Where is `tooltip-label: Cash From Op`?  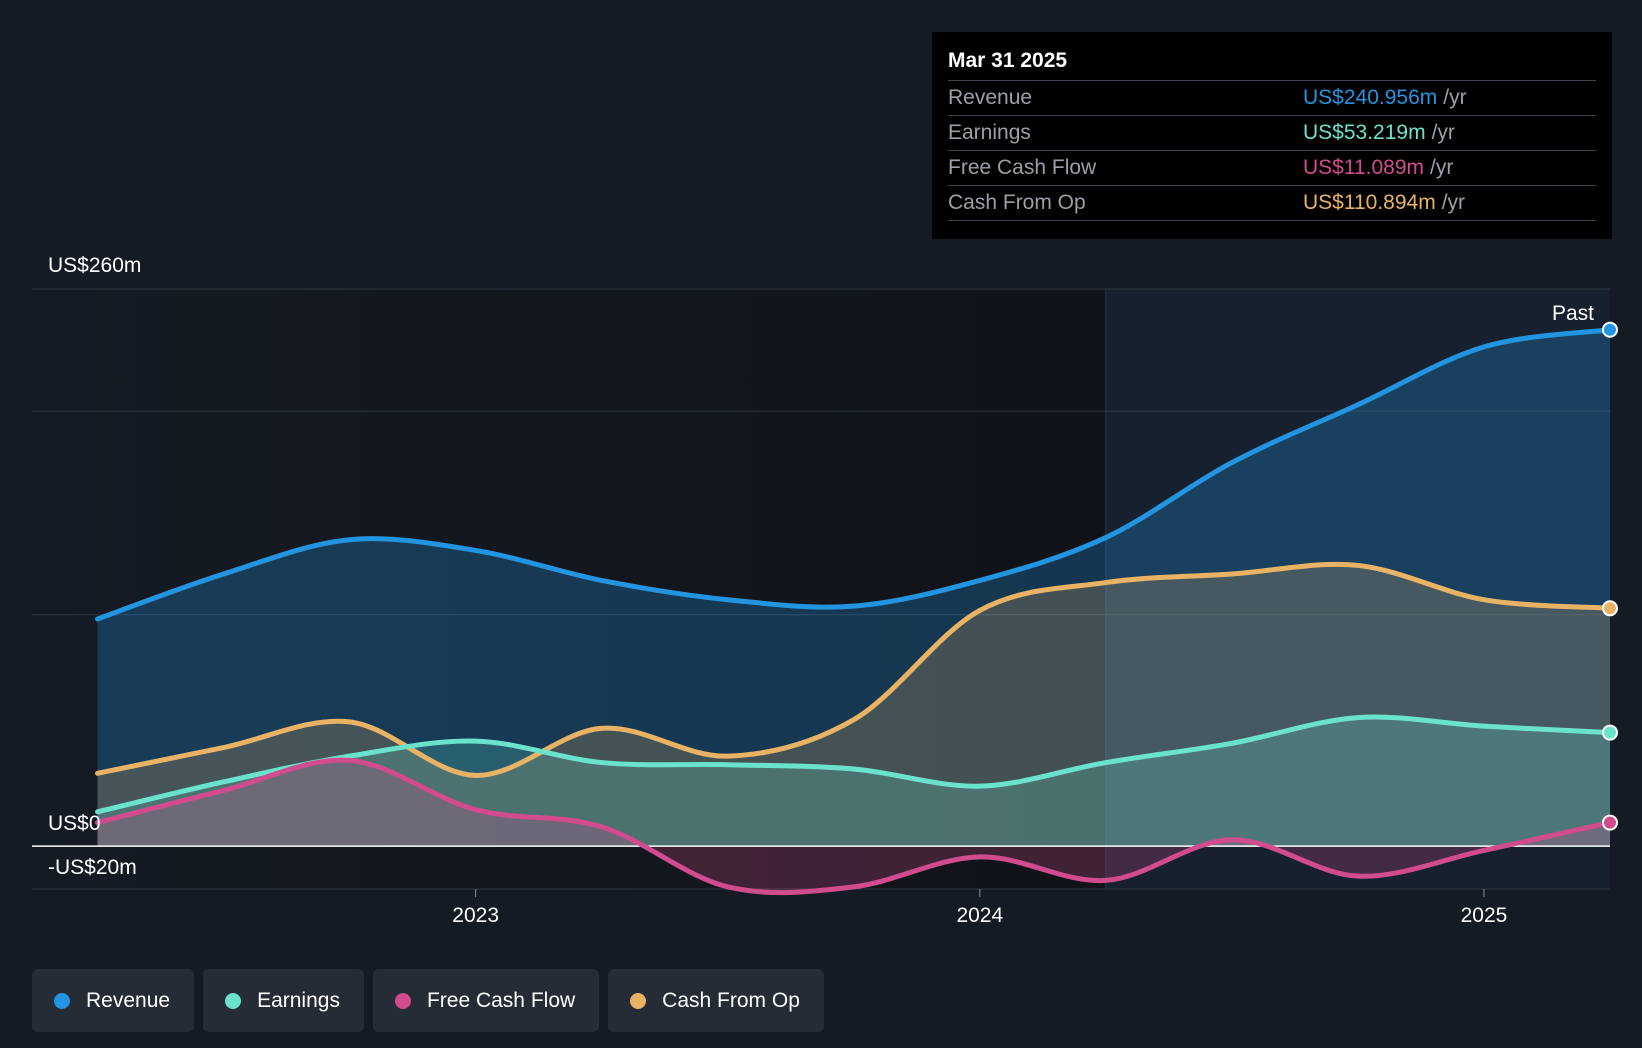 tooltip-label: Cash From Op is located at coordinates (1017, 202).